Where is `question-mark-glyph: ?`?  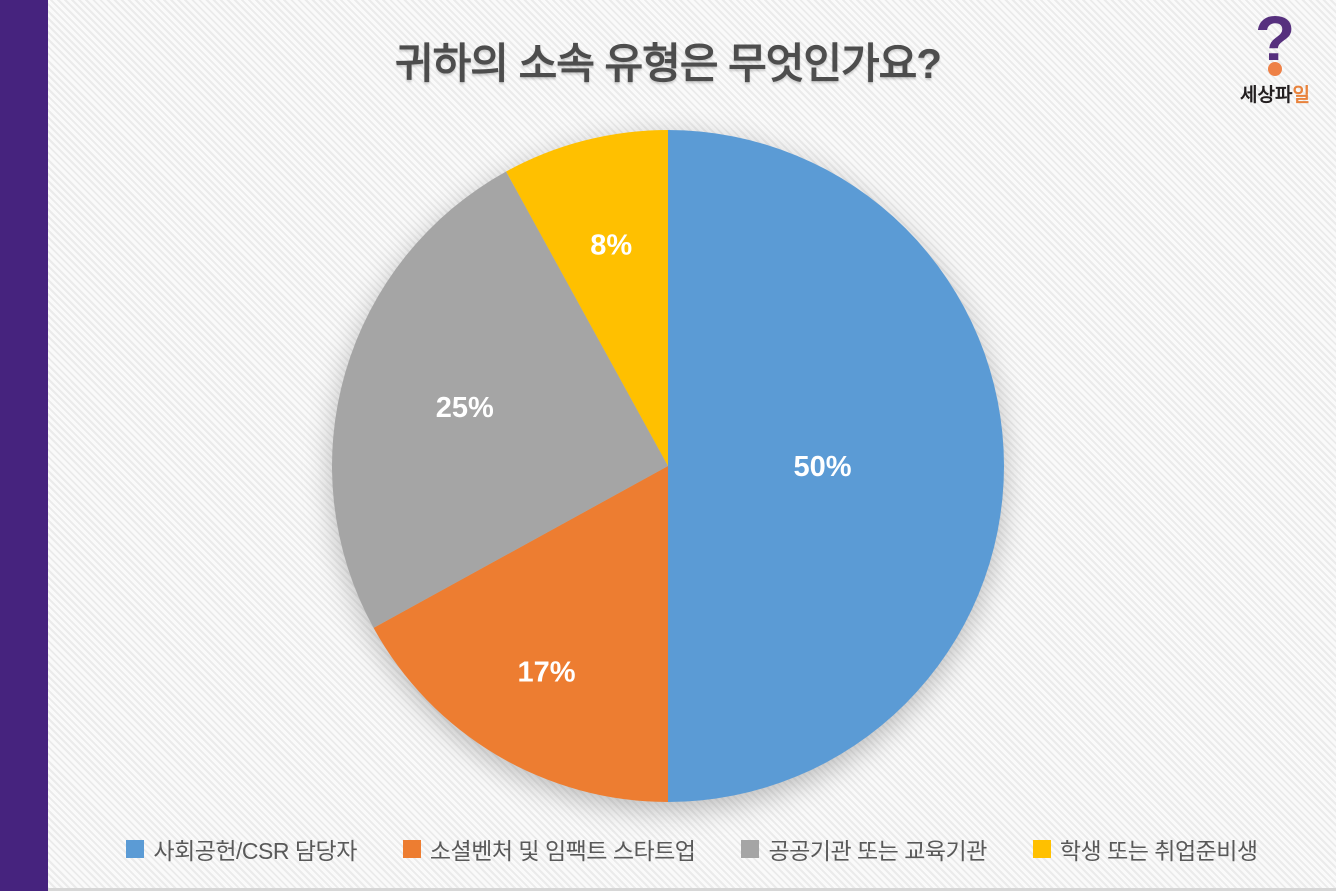 question-mark-glyph: ? is located at coordinates (1275, 35).